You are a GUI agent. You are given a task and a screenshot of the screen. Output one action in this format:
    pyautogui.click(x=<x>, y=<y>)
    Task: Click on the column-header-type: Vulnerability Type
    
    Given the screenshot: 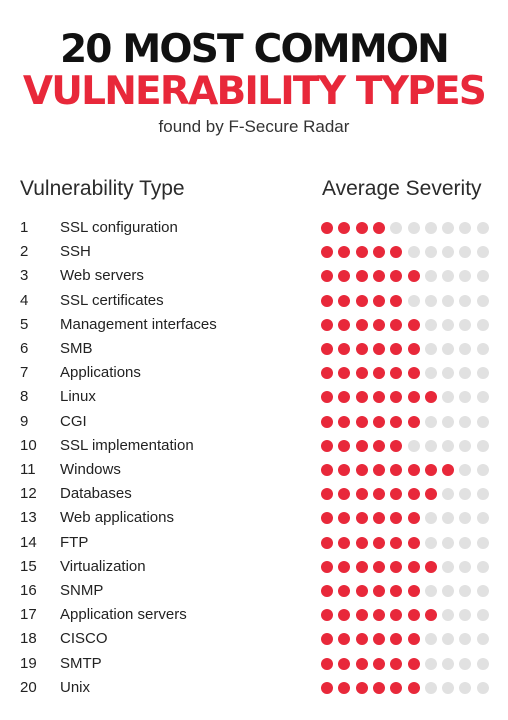 What is the action you would take?
    pyautogui.click(x=102, y=188)
    